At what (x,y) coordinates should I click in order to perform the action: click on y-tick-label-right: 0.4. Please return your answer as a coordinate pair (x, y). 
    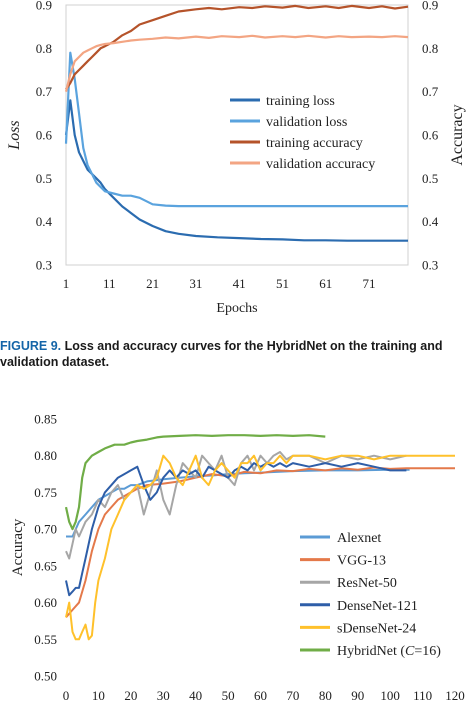
    Looking at the image, I should click on (430, 221).